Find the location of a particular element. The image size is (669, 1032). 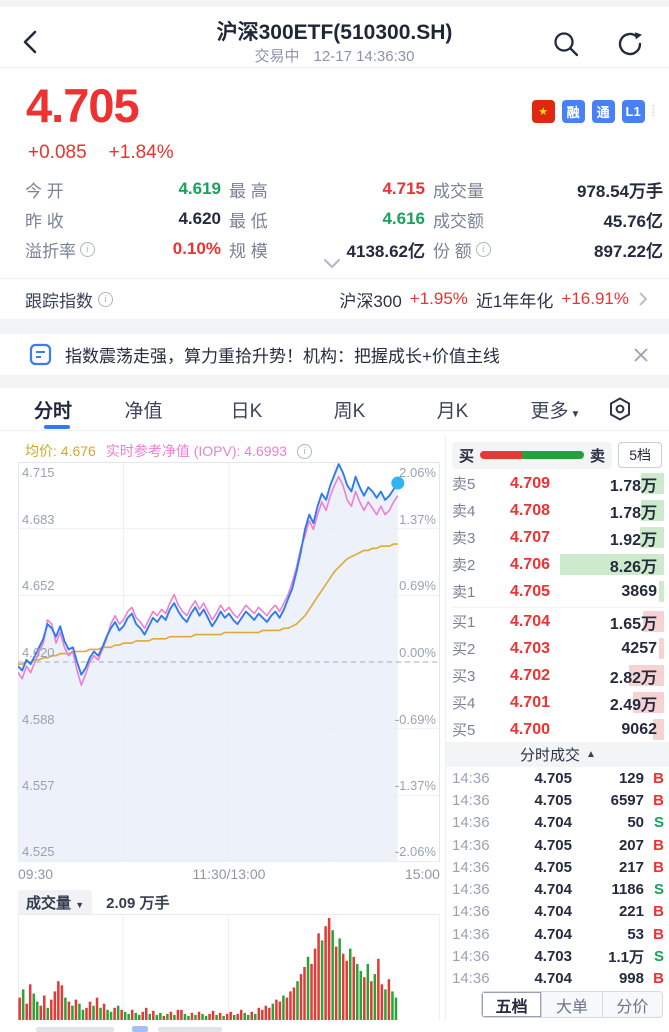

status-bar is located at coordinates (334, 3).